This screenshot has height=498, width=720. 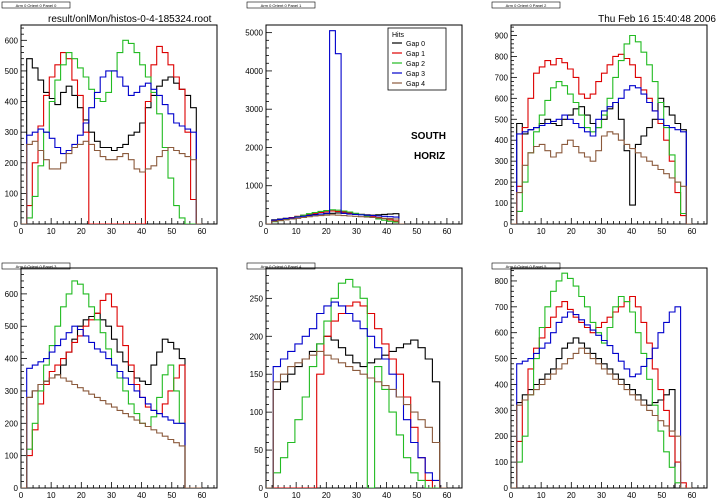 I want to click on annotation-south: SOUTH, so click(x=428, y=136).